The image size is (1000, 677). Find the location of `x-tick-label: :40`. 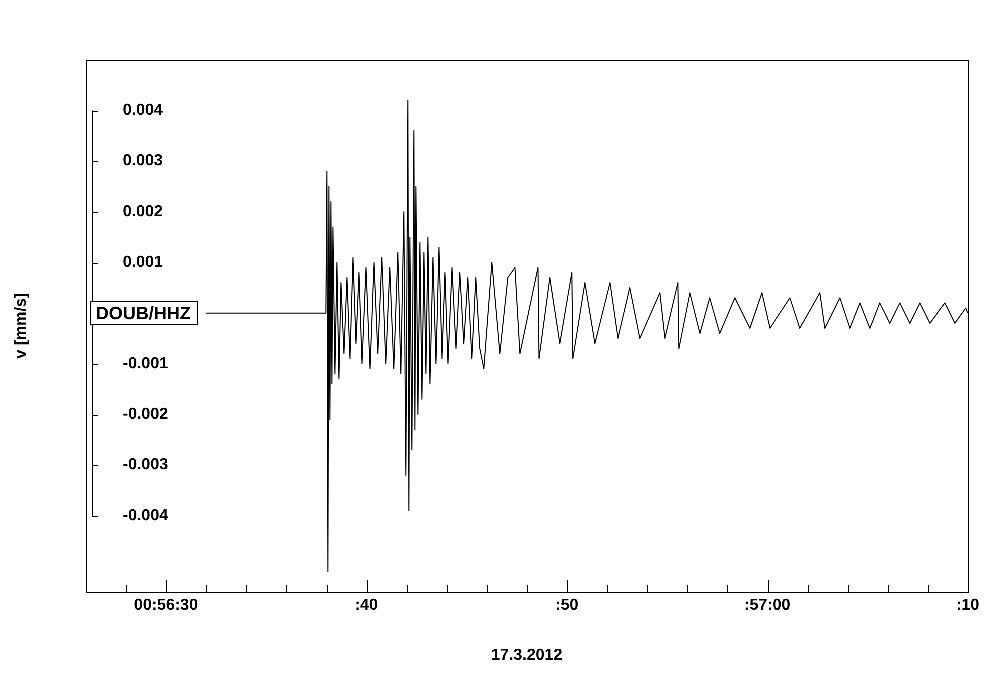

x-tick-label: :40 is located at coordinates (366, 605).